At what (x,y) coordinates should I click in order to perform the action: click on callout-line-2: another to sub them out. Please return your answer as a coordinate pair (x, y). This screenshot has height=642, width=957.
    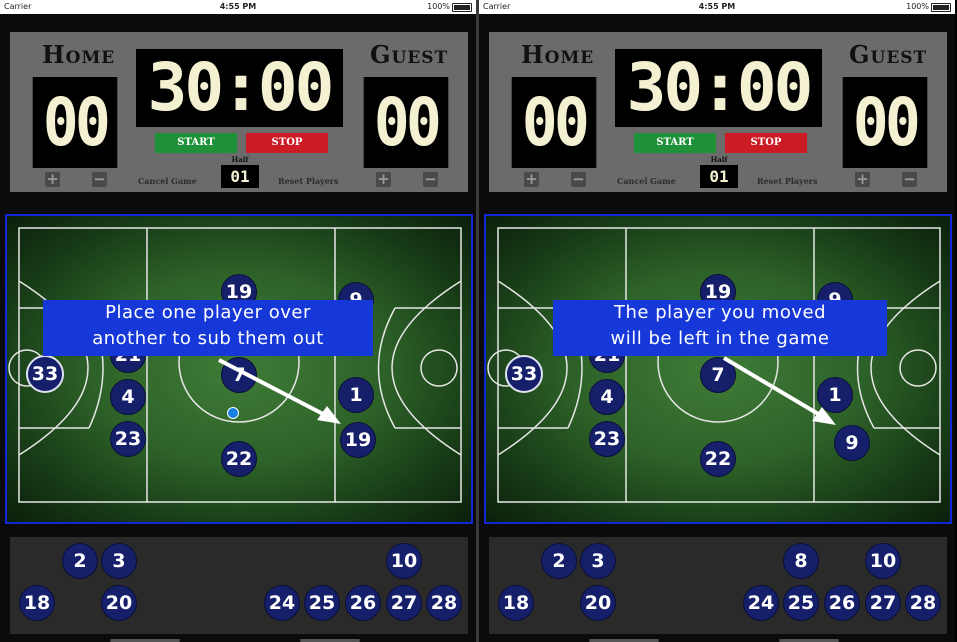
    Looking at the image, I should click on (208, 338).